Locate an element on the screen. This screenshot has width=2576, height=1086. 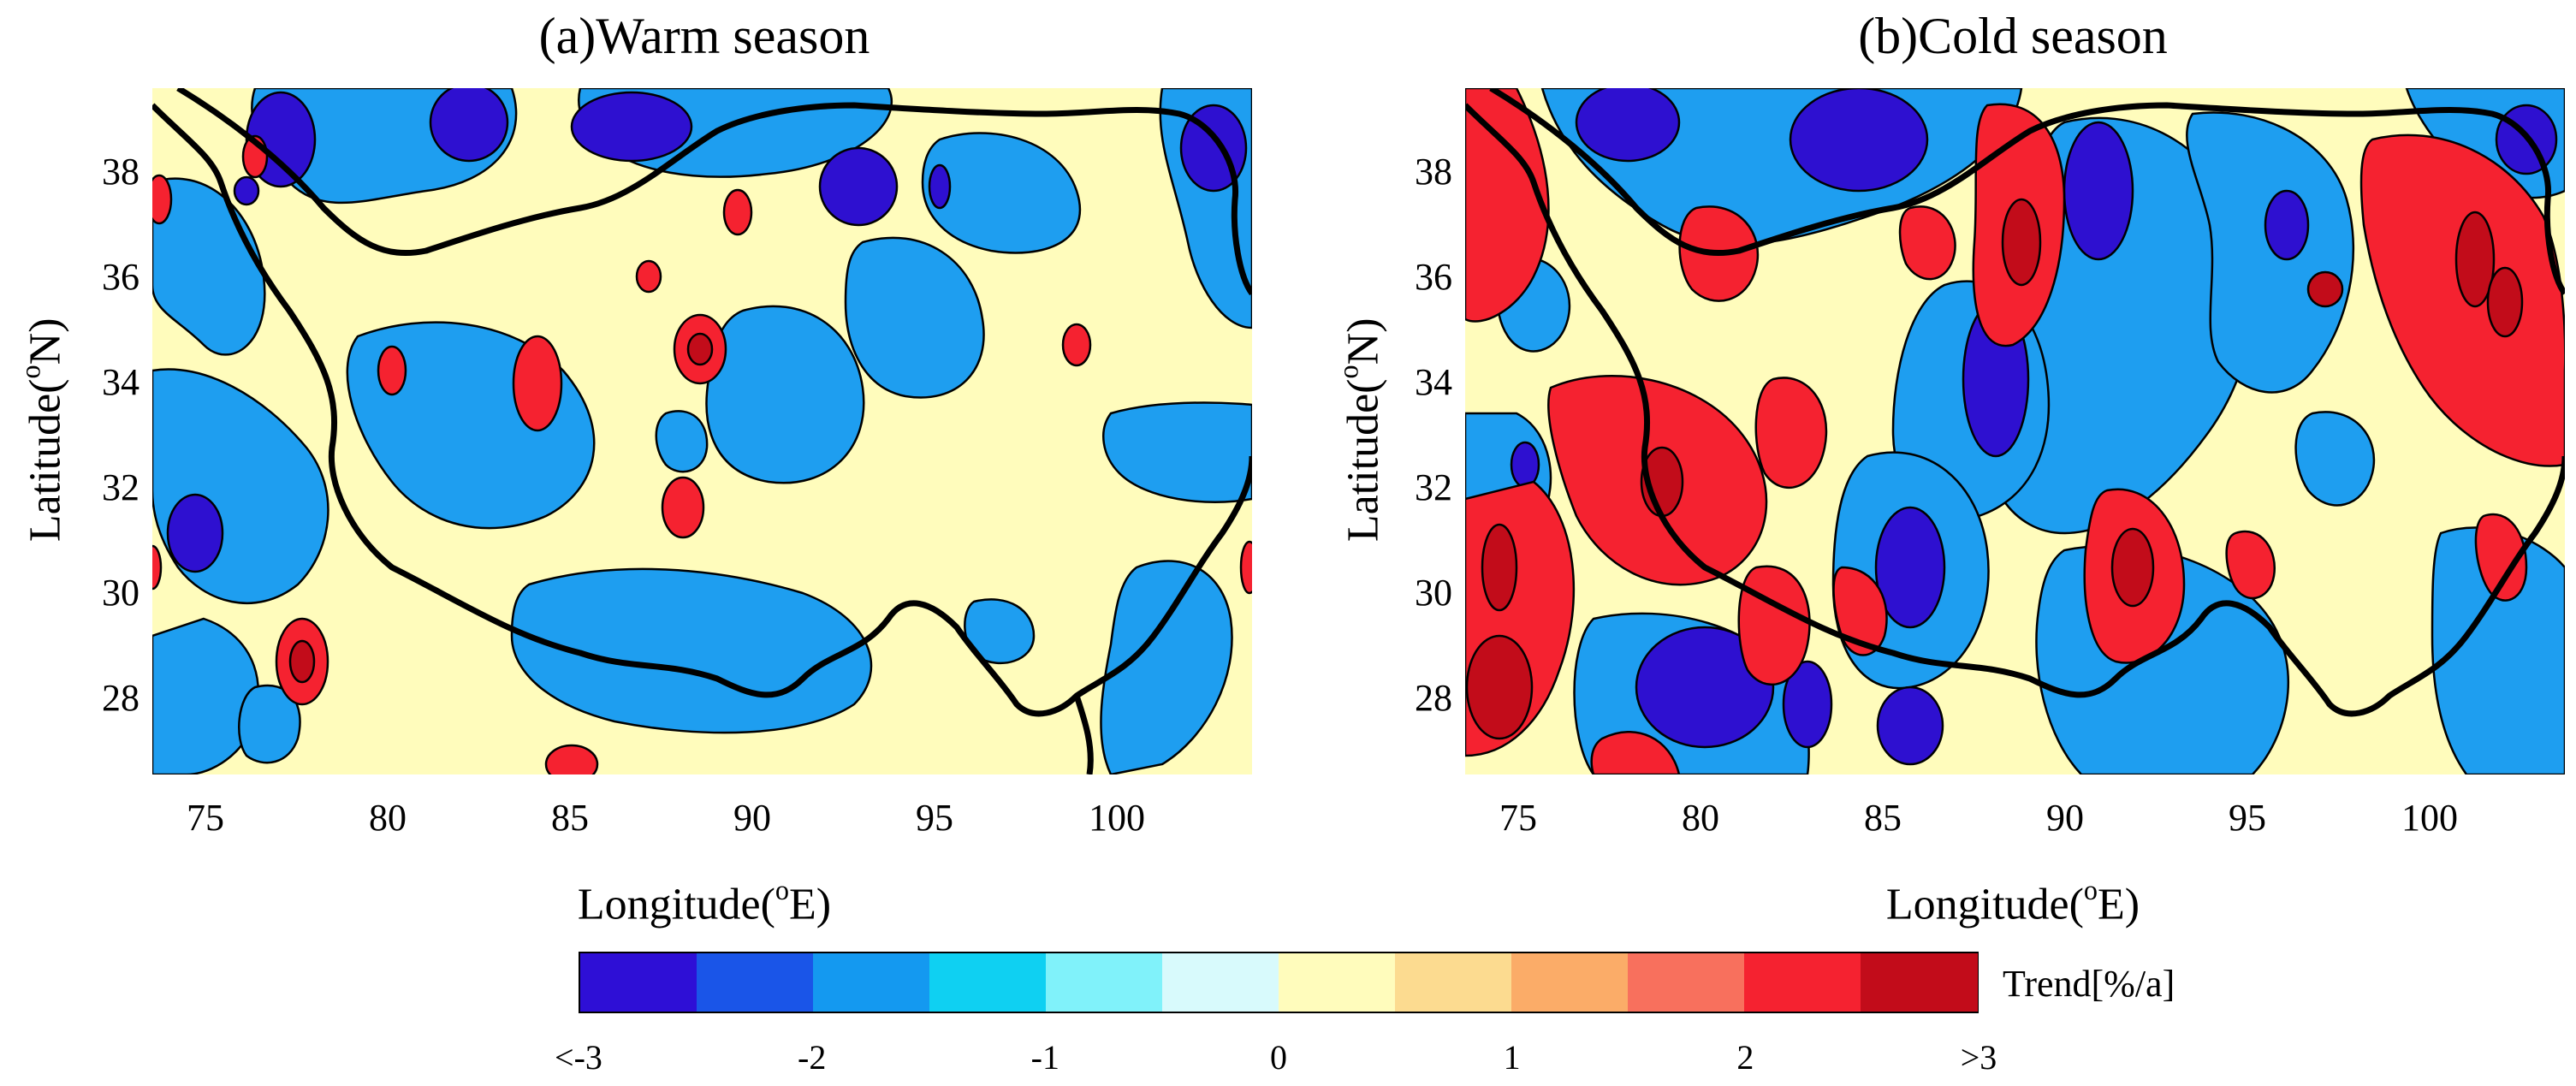
panel-a-title: (a)Warm season is located at coordinates (704, 36).